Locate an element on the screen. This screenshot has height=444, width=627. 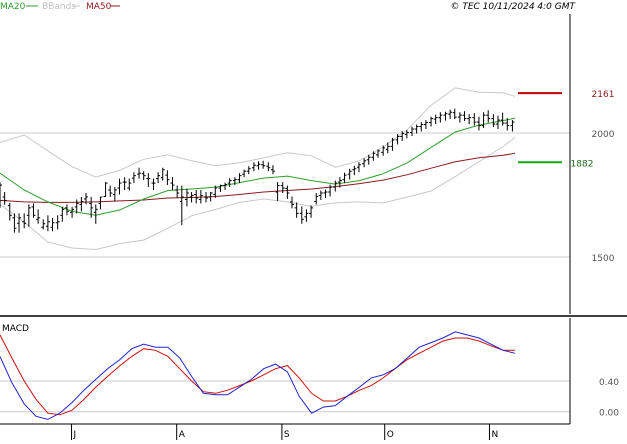
x-tick-label: A is located at coordinates (182, 435).